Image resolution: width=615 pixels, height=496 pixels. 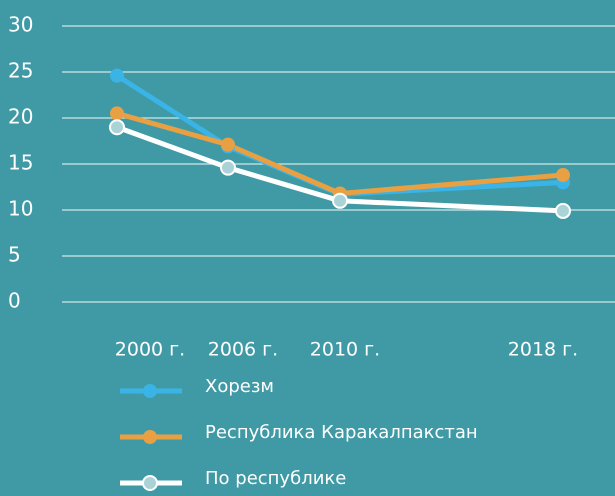 I want to click on y-tick-label: 15, so click(x=20, y=163).